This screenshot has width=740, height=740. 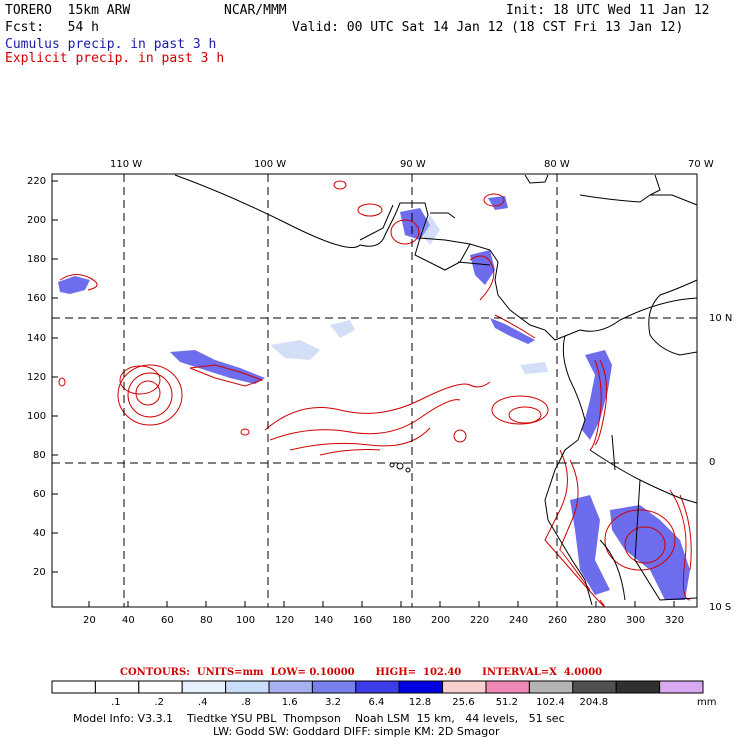 What do you see at coordinates (558, 620) in the screenshot?
I see `x-tick: 260` at bounding box center [558, 620].